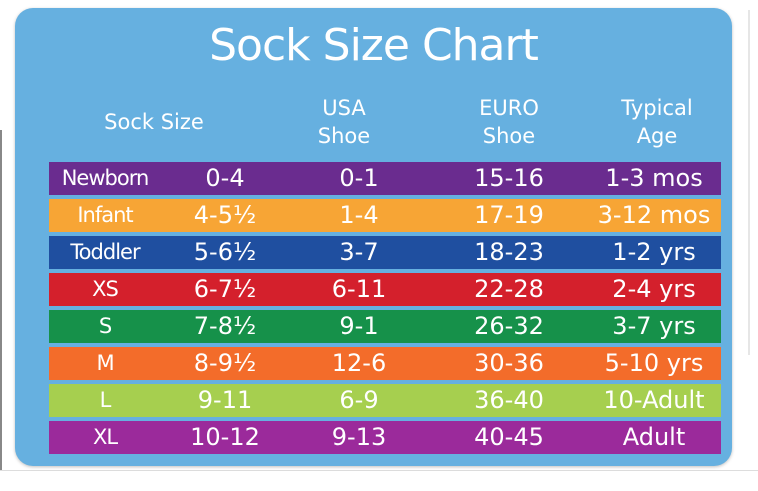 This screenshot has width=758, height=491. Describe the element at coordinates (1, 300) in the screenshot. I see `left-edge-line` at that location.